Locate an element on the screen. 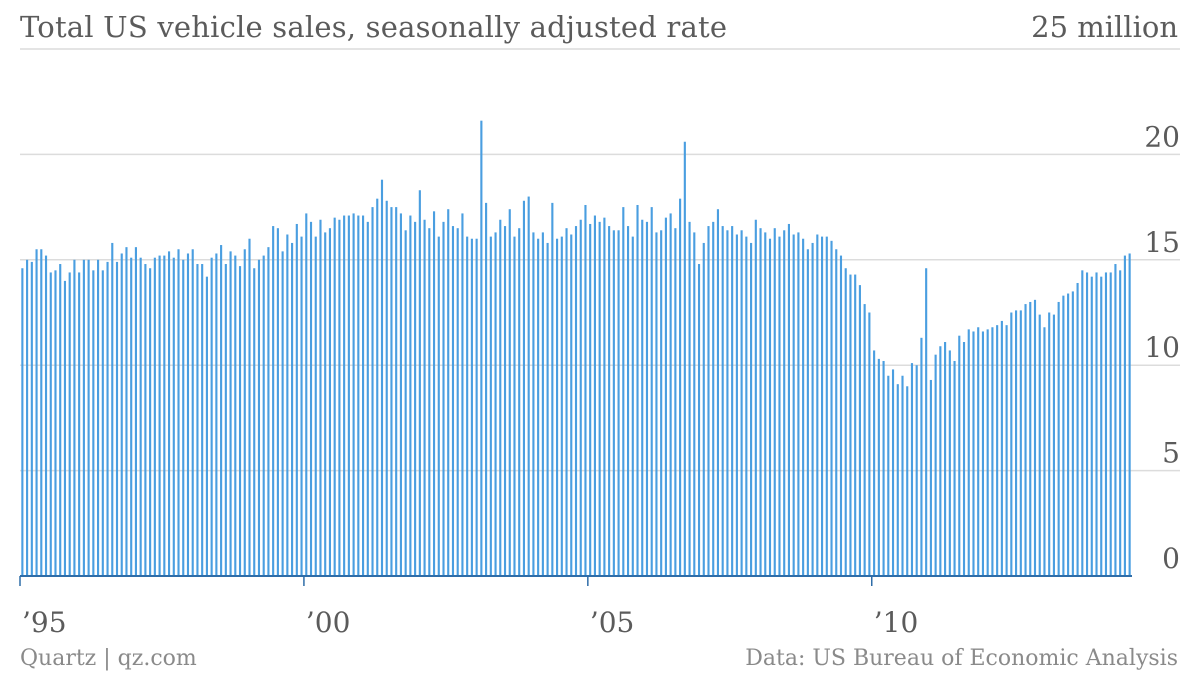  source-credit: Quartz | qz.com is located at coordinates (108, 658).